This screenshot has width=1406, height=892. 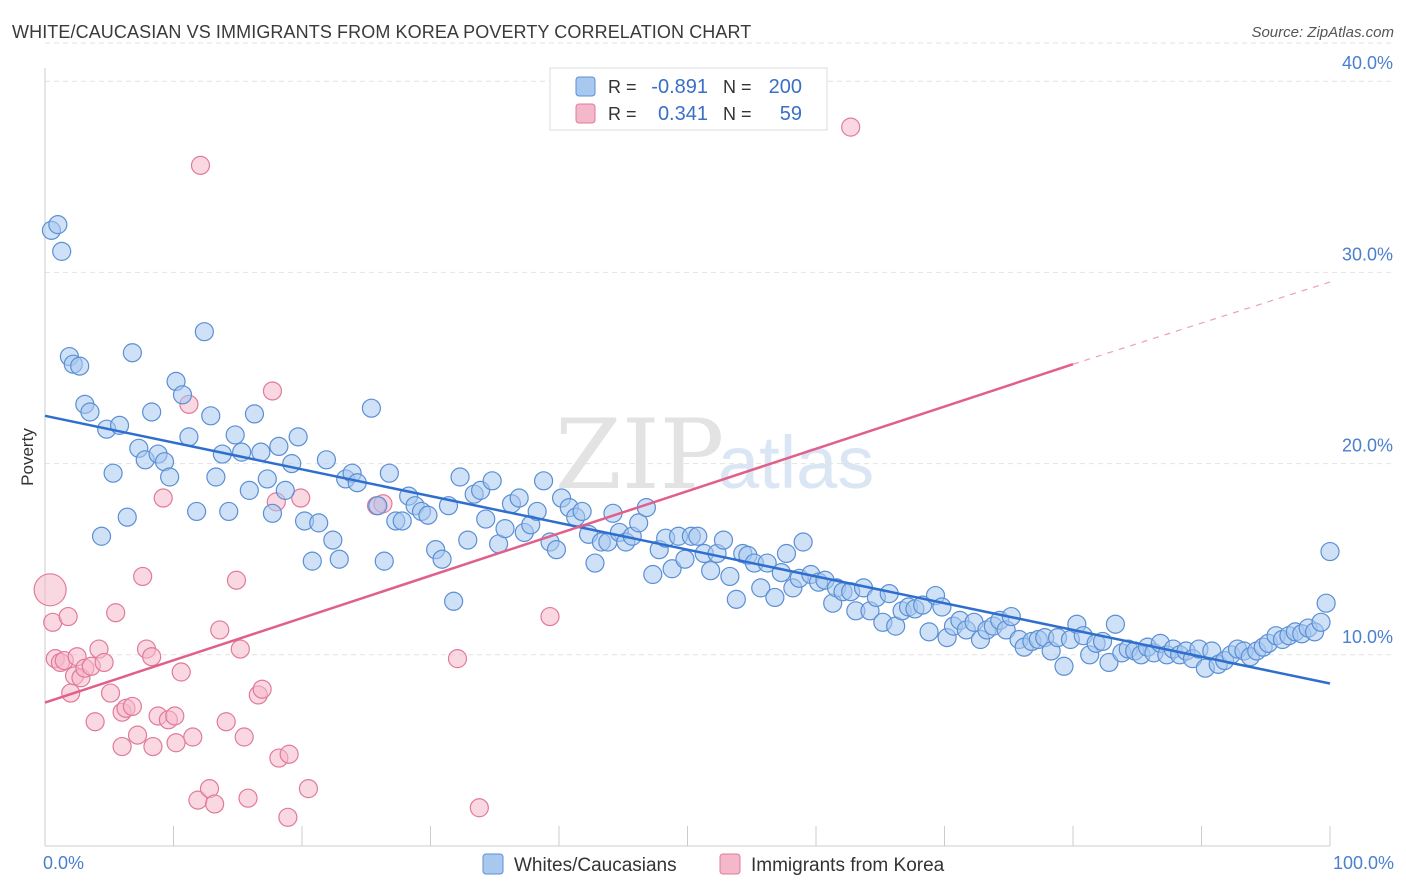 What do you see at coordinates (687, 836) in the screenshot?
I see `x-ticks` at bounding box center [687, 836].